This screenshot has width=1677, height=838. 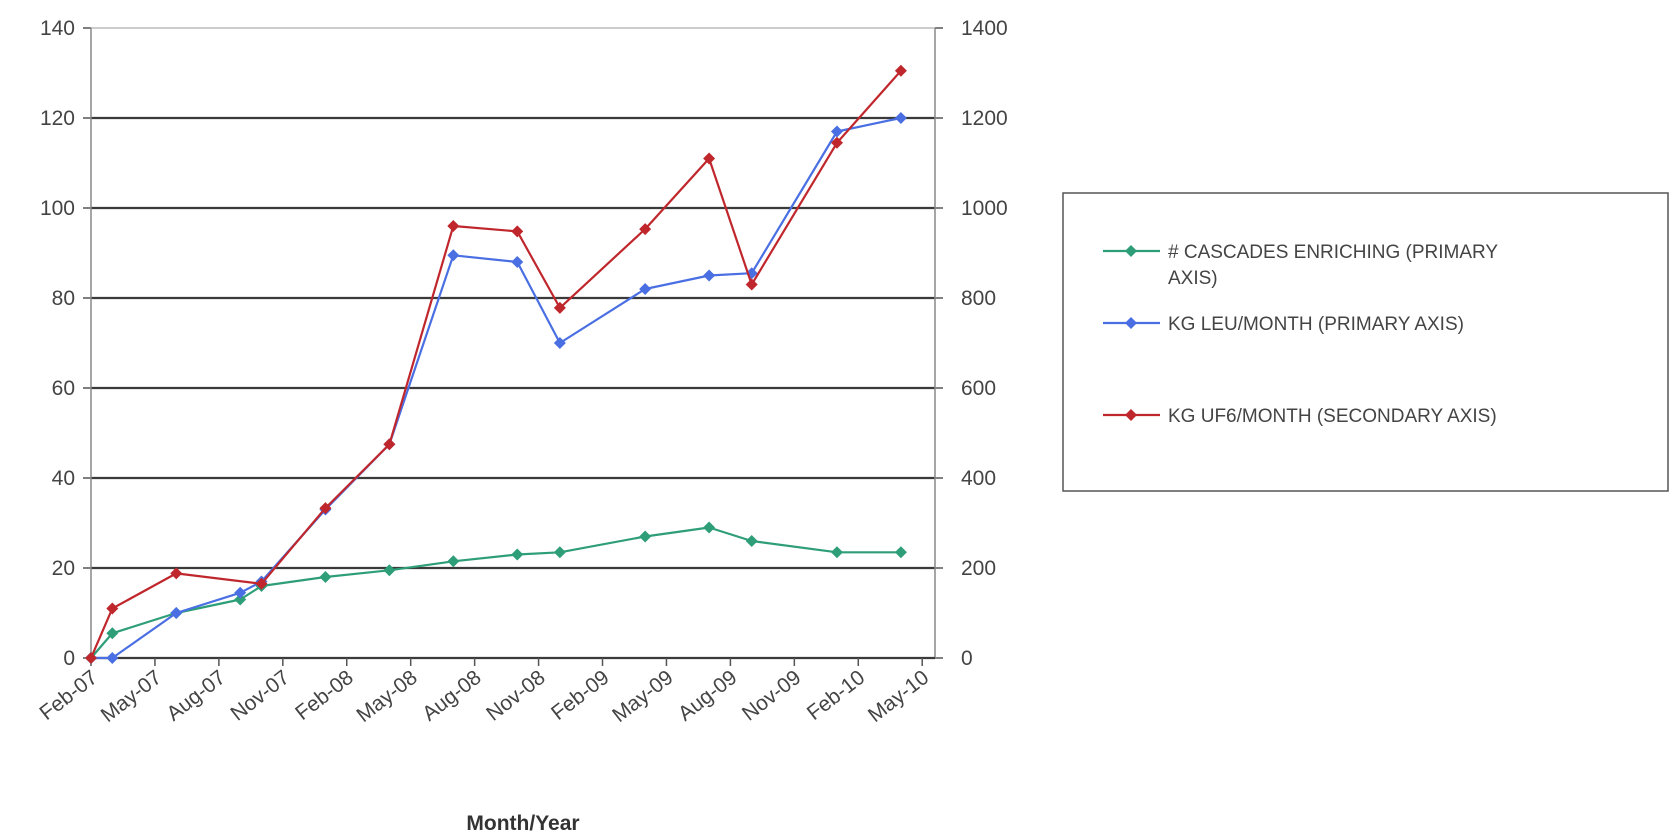 I want to click on primary-y-tick-labels: 0 20 40 60 80 100 120 140, so click(x=57, y=343).